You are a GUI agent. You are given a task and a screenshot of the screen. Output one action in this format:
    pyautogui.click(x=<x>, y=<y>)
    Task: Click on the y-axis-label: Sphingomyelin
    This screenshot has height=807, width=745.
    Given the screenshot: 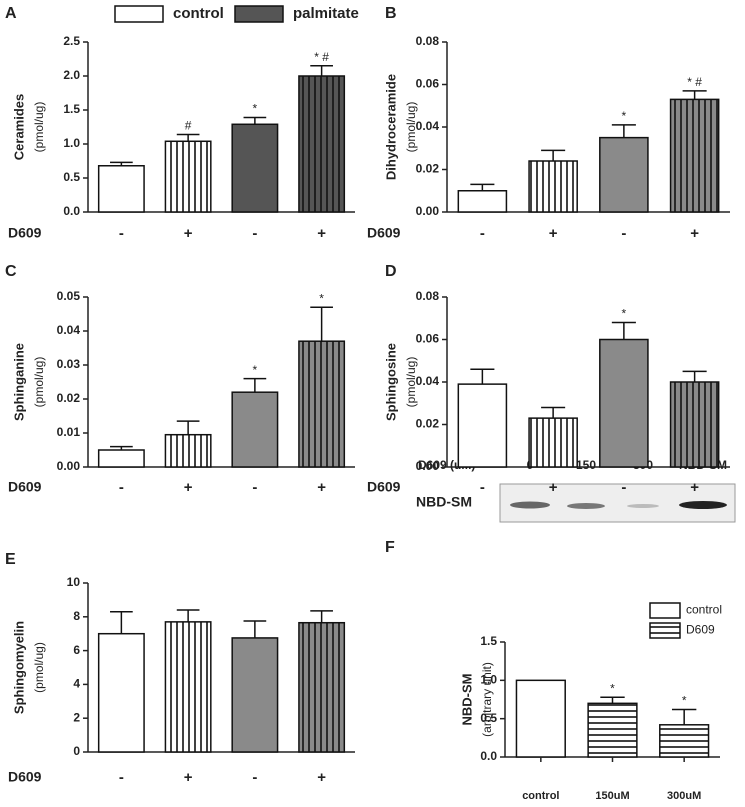 What is the action you would take?
    pyautogui.click(x=18, y=667)
    